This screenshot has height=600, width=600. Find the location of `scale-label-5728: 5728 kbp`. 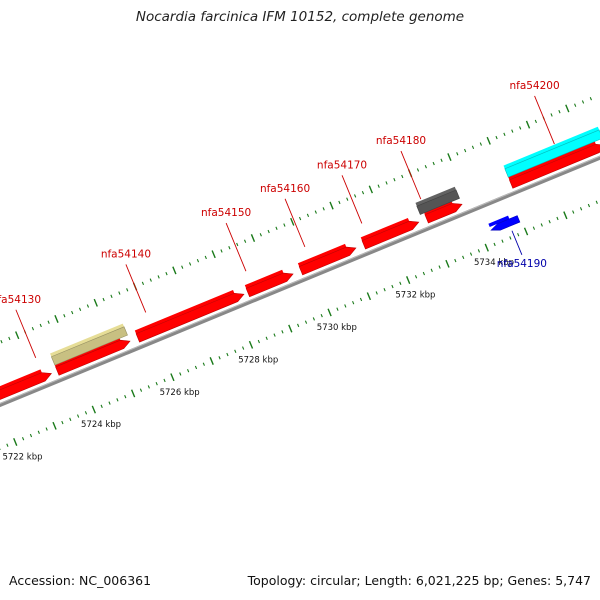

scale-label-5728: 5728 kbp is located at coordinates (258, 360).